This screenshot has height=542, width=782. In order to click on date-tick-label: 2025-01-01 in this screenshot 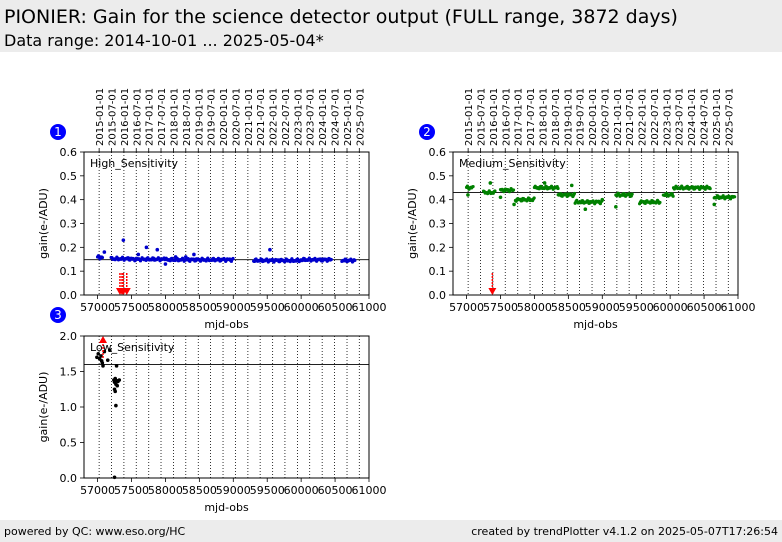, I will do `click(717, 117)`.